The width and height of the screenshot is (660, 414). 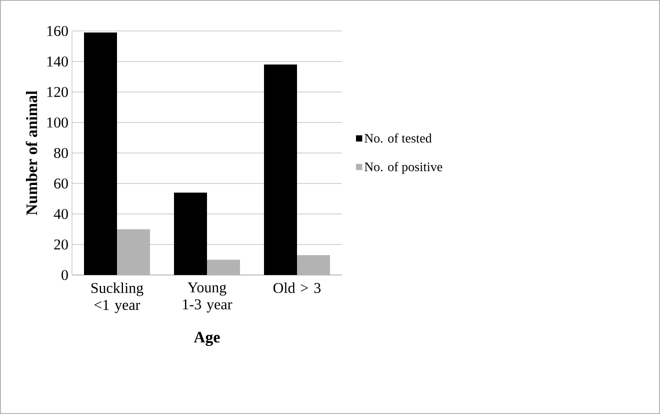 I want to click on y-tick-label: 80, so click(x=61, y=153).